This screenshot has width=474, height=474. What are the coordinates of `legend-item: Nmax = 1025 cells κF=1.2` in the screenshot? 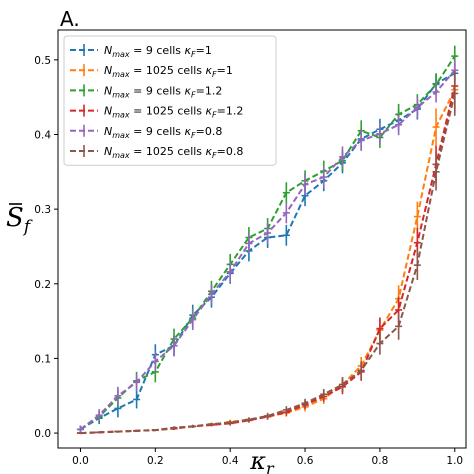 It's located at (156, 112).